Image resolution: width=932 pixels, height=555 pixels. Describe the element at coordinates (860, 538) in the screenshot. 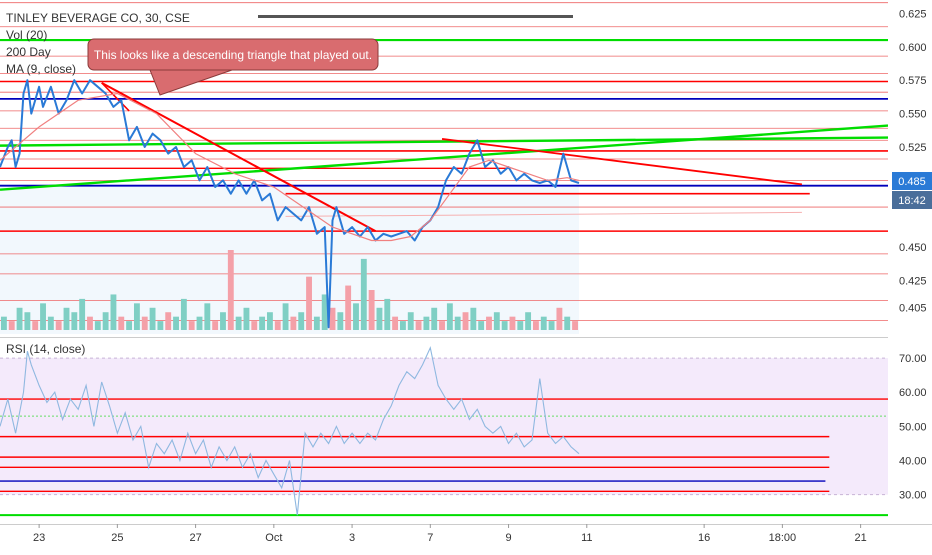

I see `time-tick-label: 21` at that location.